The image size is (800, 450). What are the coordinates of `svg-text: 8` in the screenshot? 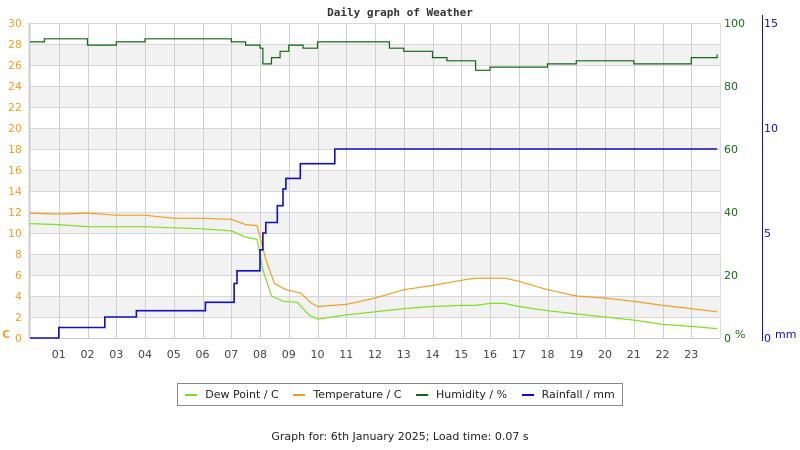 It's located at (18, 254).